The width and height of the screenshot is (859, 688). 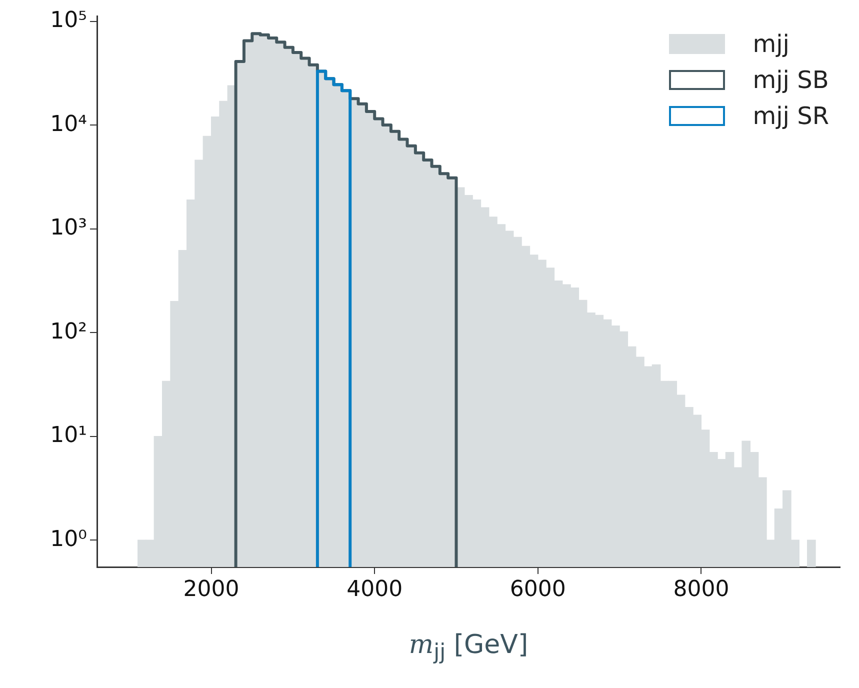 What do you see at coordinates (469, 648) in the screenshot?
I see `x-axis-title: m$_{jj}$ [GeV]` at bounding box center [469, 648].